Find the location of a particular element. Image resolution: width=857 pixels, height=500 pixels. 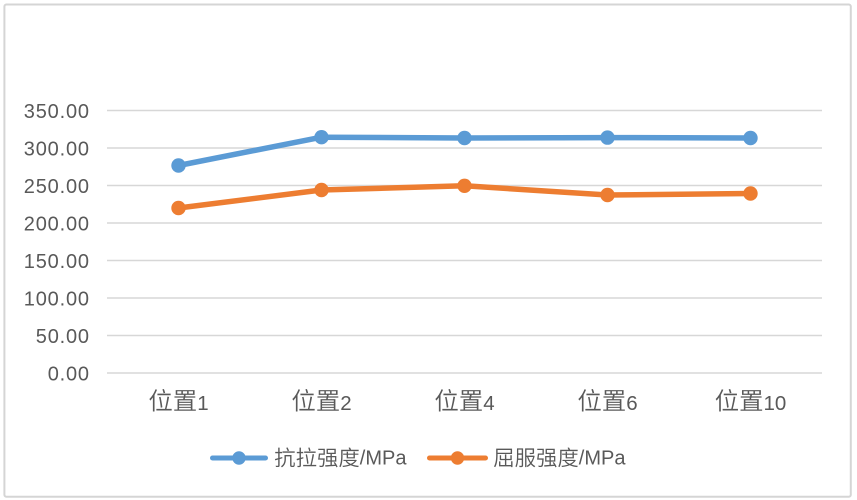

svg-text: 2 is located at coordinates (345, 403).